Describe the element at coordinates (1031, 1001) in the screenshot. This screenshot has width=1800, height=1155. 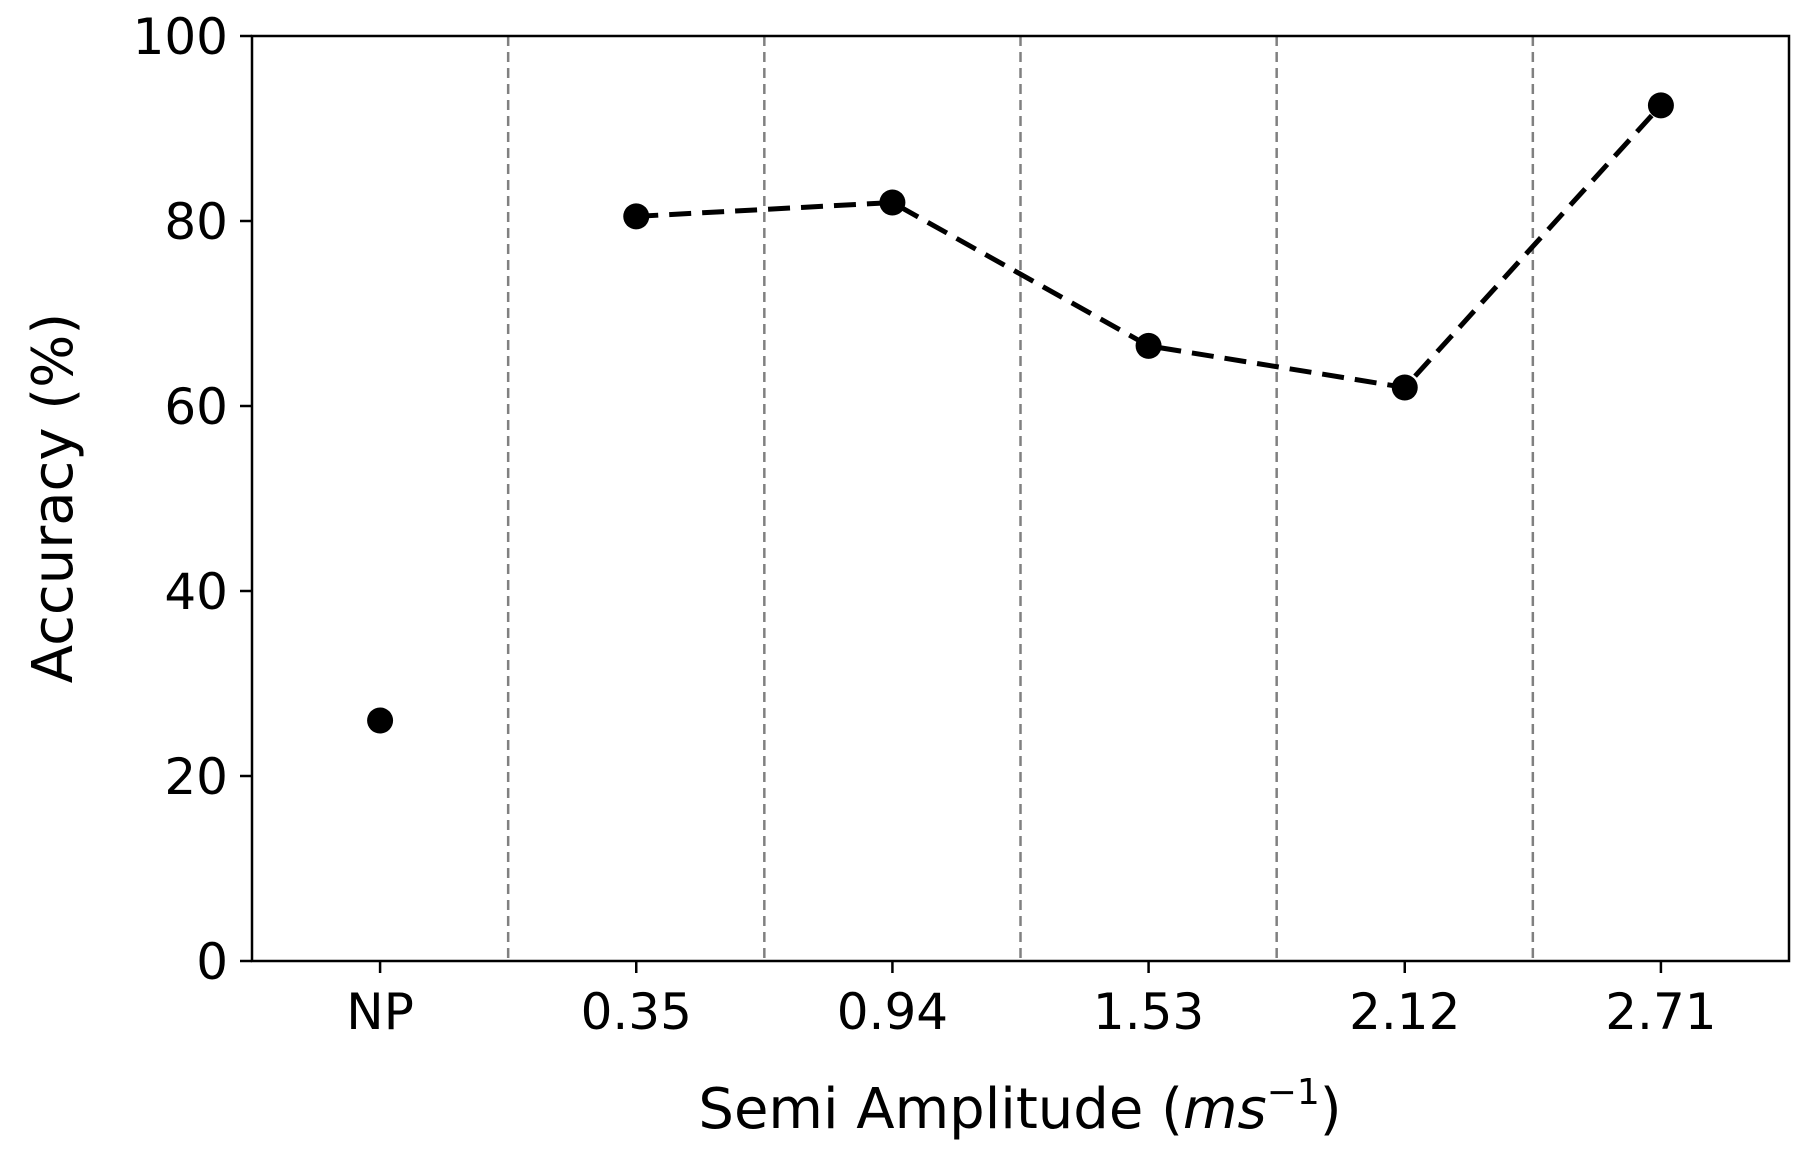
I see `x-axis: NP 0.35 0.94 1.53 2.12 2.71` at that location.